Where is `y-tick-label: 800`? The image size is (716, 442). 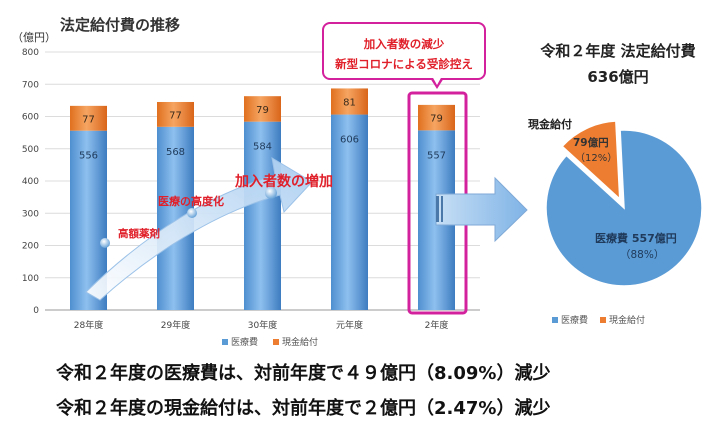
y-tick-label: 800 is located at coordinates (30, 53).